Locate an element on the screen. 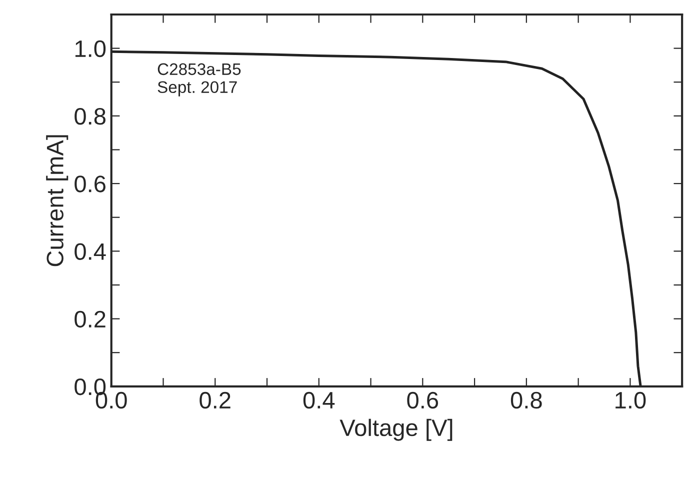 Image resolution: width=696 pixels, height=483 pixels. x-tick-label: 0.2 is located at coordinates (215, 400).